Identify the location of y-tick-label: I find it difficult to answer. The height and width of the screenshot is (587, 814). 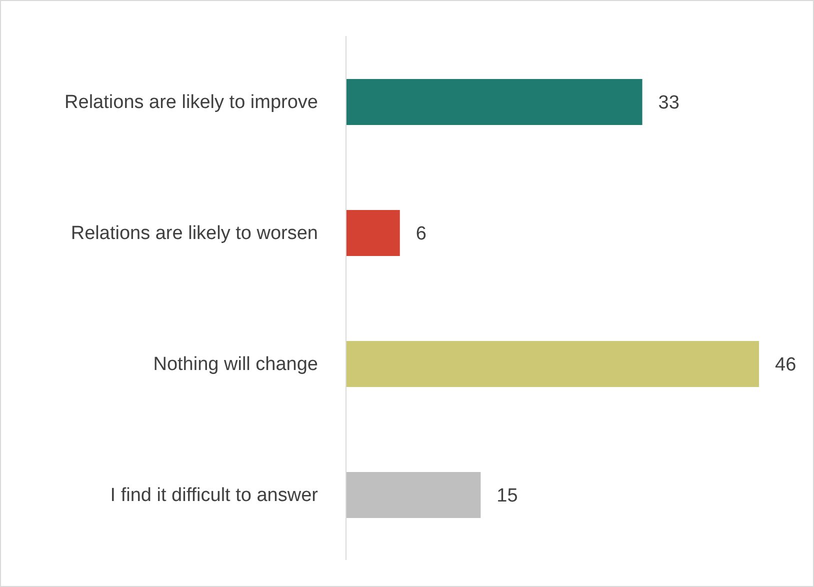
(214, 495).